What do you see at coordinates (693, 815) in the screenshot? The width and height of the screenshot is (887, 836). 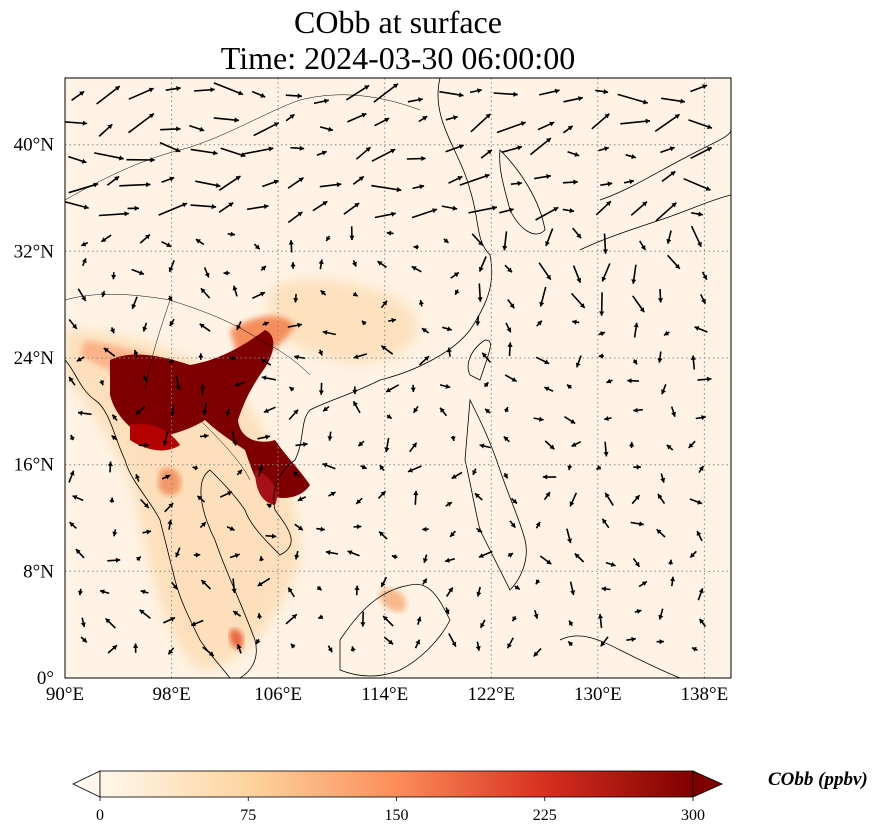 I see `colorbar-tick-label: 300` at bounding box center [693, 815].